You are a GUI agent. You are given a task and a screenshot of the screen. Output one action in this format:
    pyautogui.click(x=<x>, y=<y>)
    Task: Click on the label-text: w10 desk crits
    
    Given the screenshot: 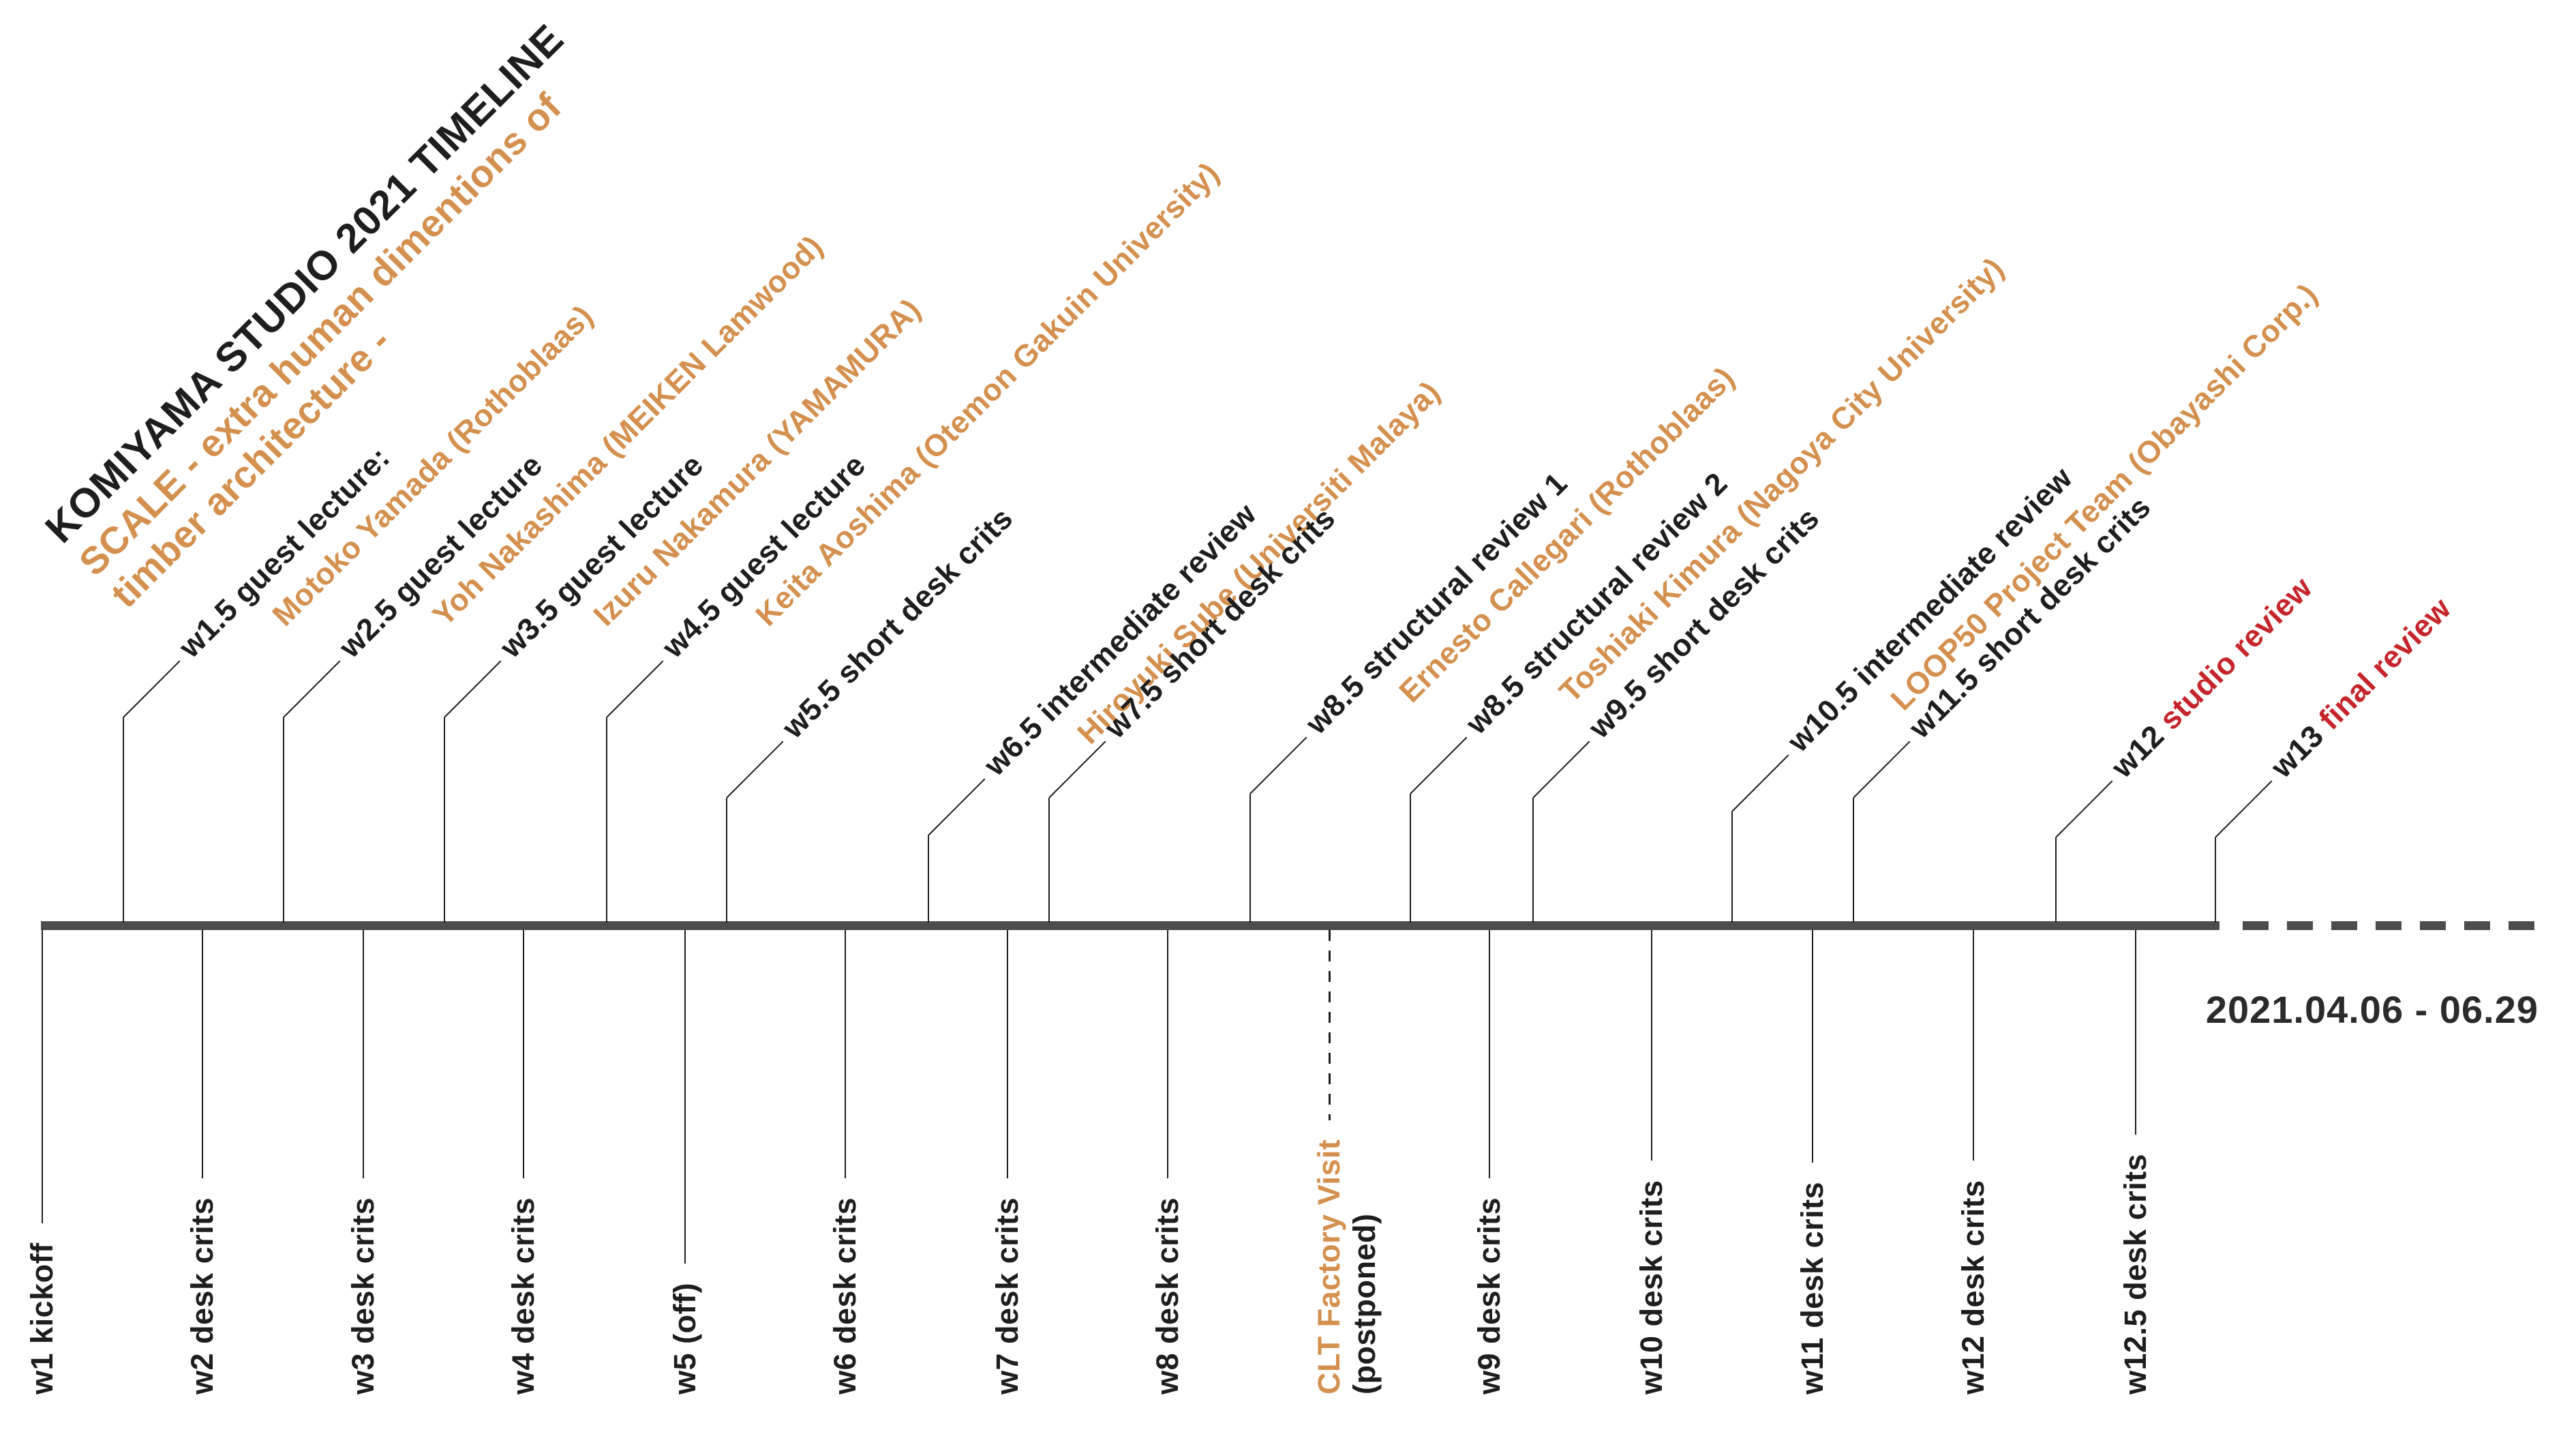 What is the action you would take?
    pyautogui.click(x=1651, y=1287)
    